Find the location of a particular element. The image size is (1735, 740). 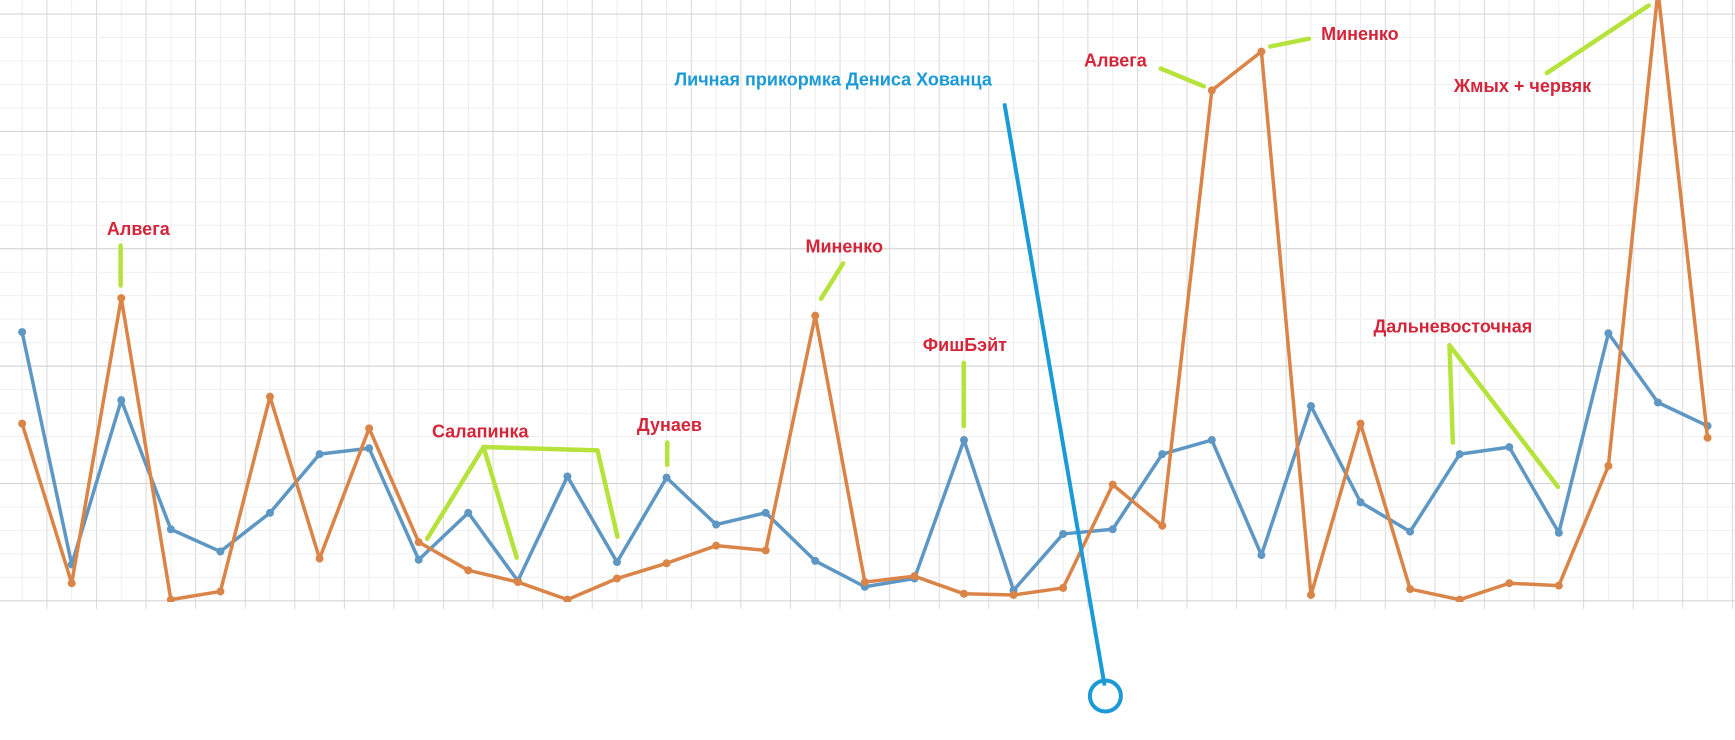

annotation: Дальневосточная is located at coordinates (1452, 326).